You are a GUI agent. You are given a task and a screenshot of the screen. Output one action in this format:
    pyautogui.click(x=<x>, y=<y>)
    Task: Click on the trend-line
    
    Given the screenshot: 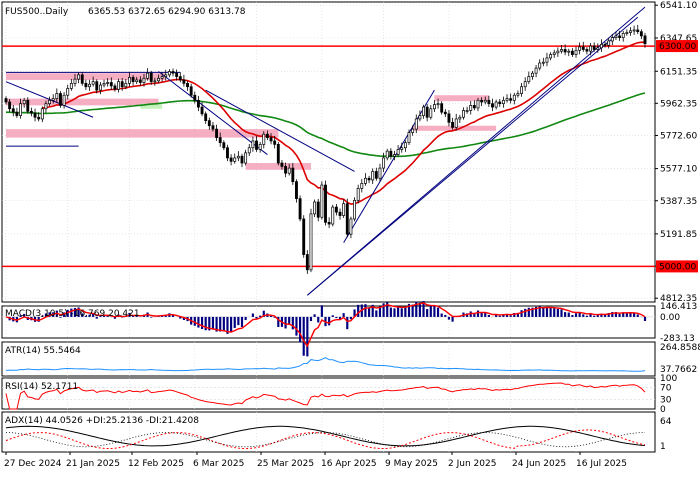 What is the action you would take?
    pyautogui.click(x=280, y=130)
    